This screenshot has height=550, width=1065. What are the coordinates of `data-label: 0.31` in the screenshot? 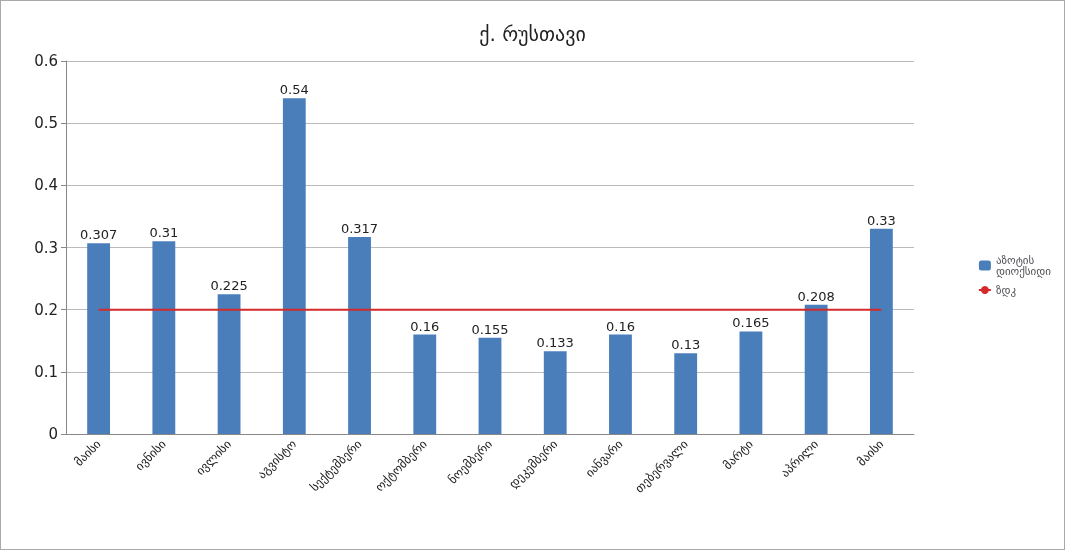 It's located at (164, 233).